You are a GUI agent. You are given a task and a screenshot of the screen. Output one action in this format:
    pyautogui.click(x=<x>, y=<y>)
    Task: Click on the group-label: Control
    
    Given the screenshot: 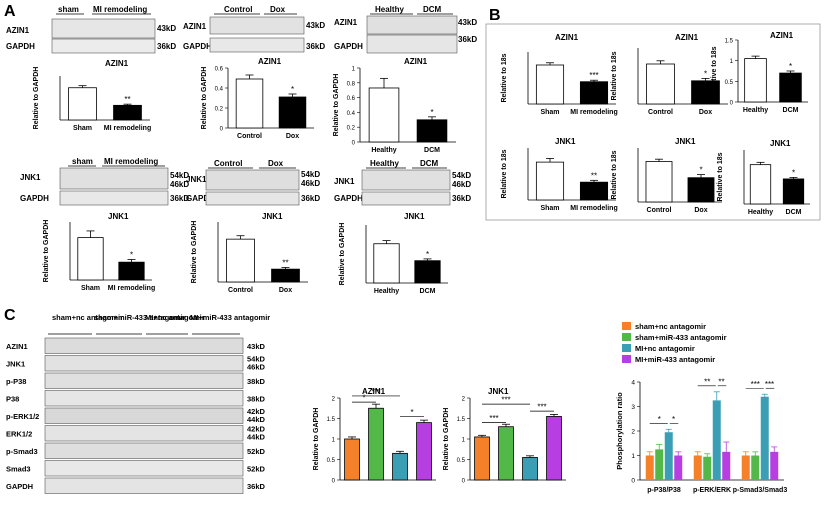 What is the action you would take?
    pyautogui.click(x=228, y=163)
    